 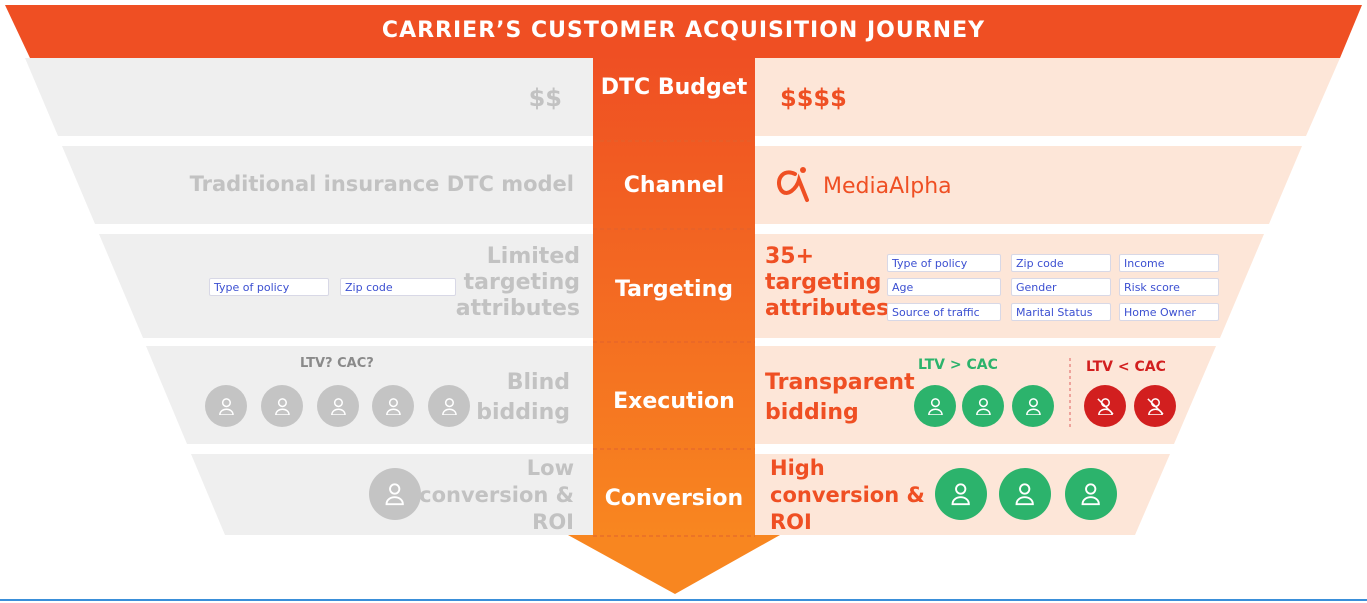 I want to click on stage-targeting: Targeting, so click(x=673, y=289).